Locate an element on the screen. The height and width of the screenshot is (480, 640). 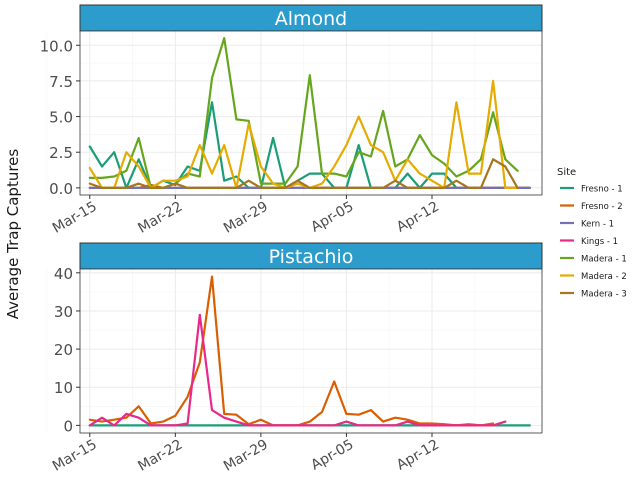
y-tick-label: 40 is located at coordinates (63, 274).